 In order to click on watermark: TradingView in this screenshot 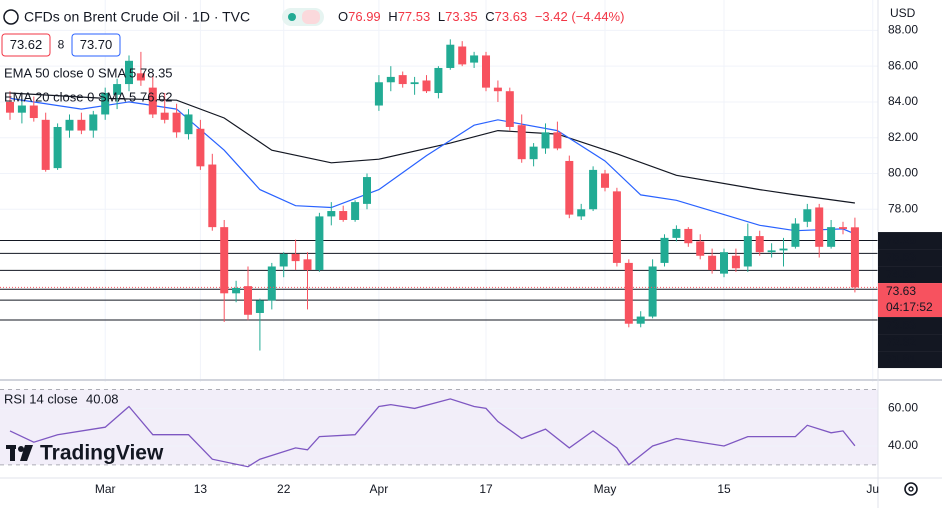, I will do `click(102, 453)`.